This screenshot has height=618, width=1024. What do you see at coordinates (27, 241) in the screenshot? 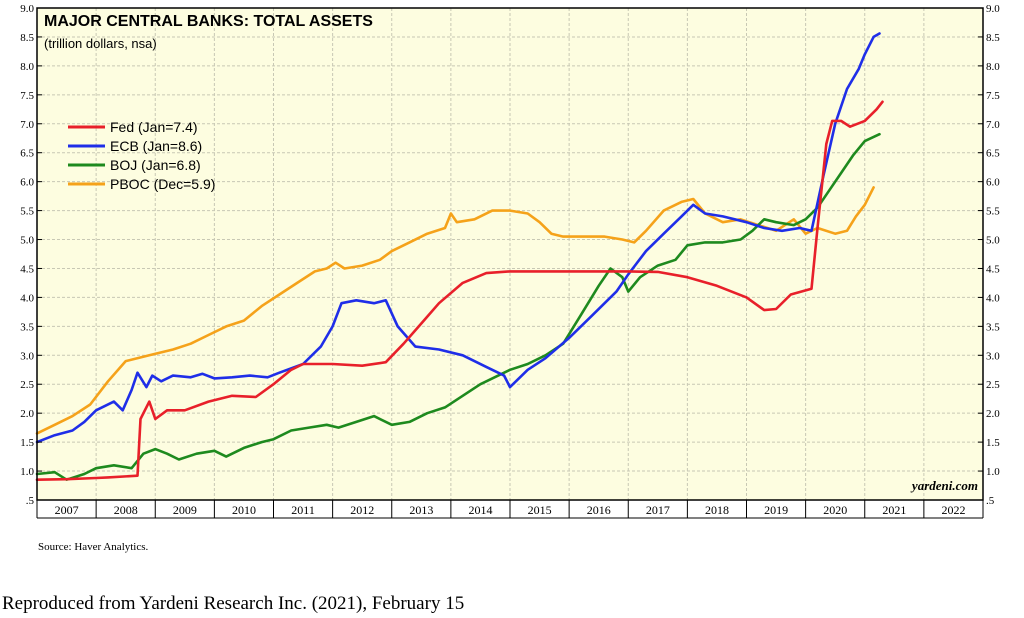
I see `y-tick-label-left: 5.0` at bounding box center [27, 241].